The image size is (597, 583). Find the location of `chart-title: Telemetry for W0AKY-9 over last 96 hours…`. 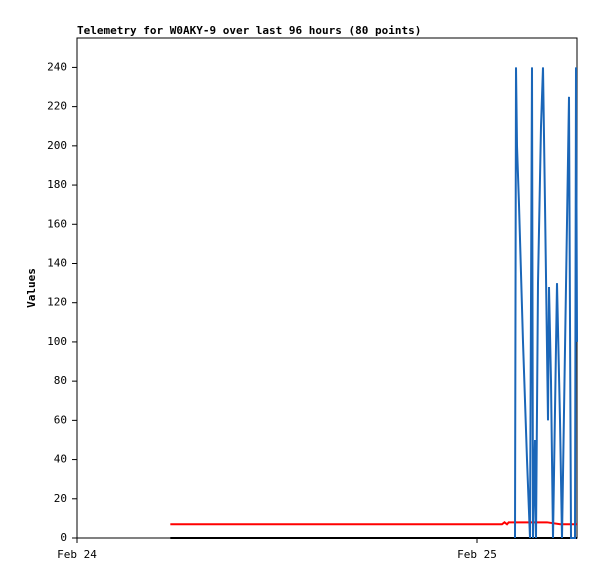

chart-title: Telemetry for W0AKY-9 over last 96 hours… is located at coordinates (249, 30).